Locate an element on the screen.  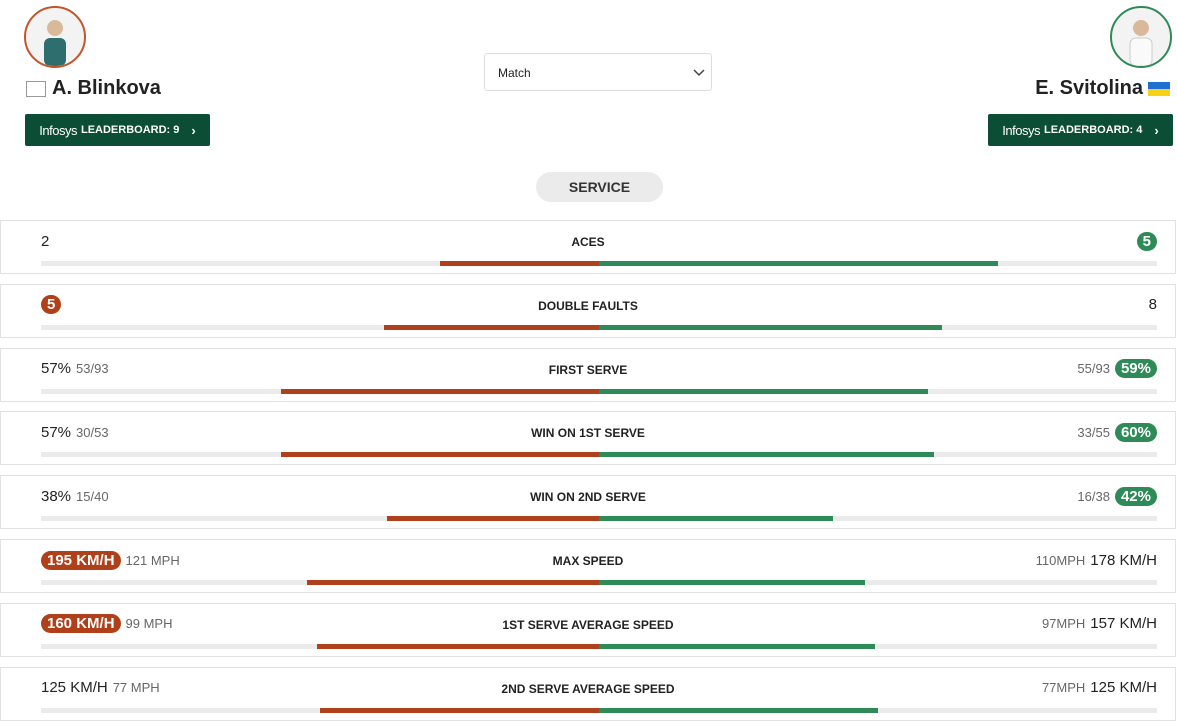
left-value: 2 is located at coordinates (45, 241).